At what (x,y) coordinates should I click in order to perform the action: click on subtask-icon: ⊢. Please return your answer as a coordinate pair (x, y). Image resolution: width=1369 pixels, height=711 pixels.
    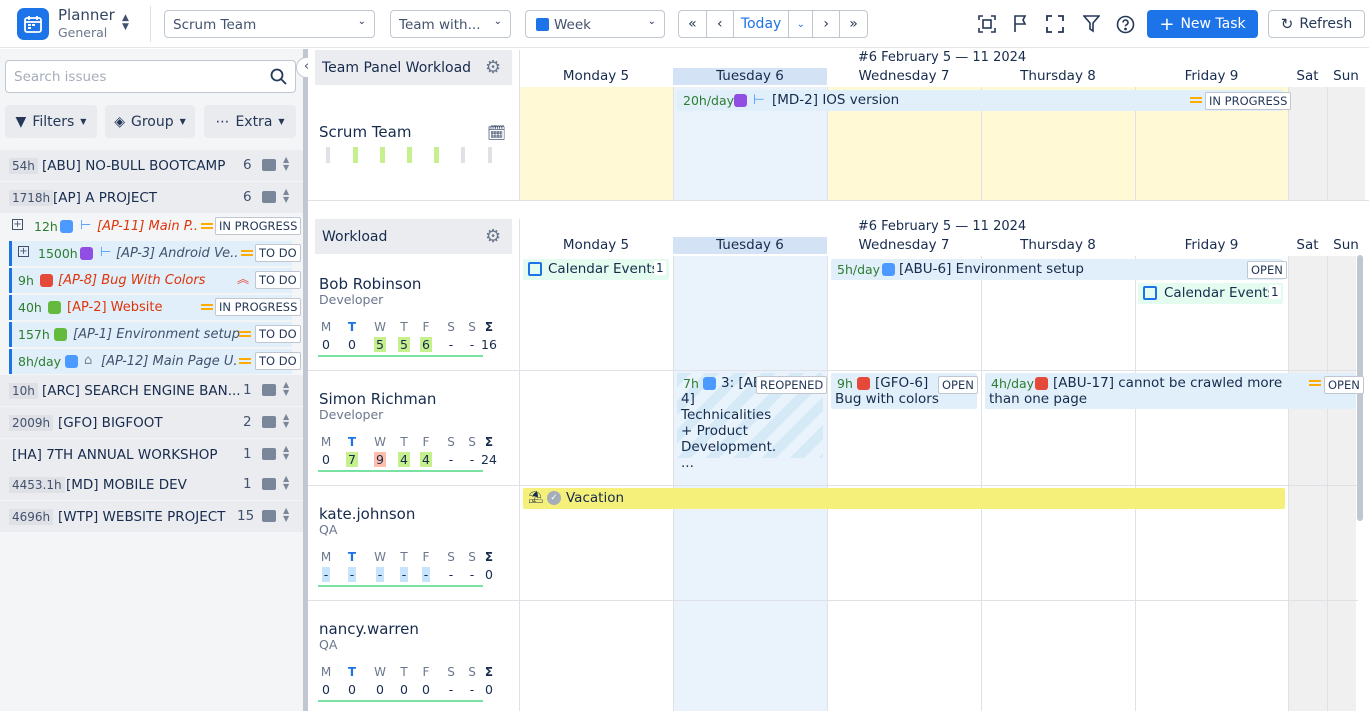
    Looking at the image, I should click on (106, 252).